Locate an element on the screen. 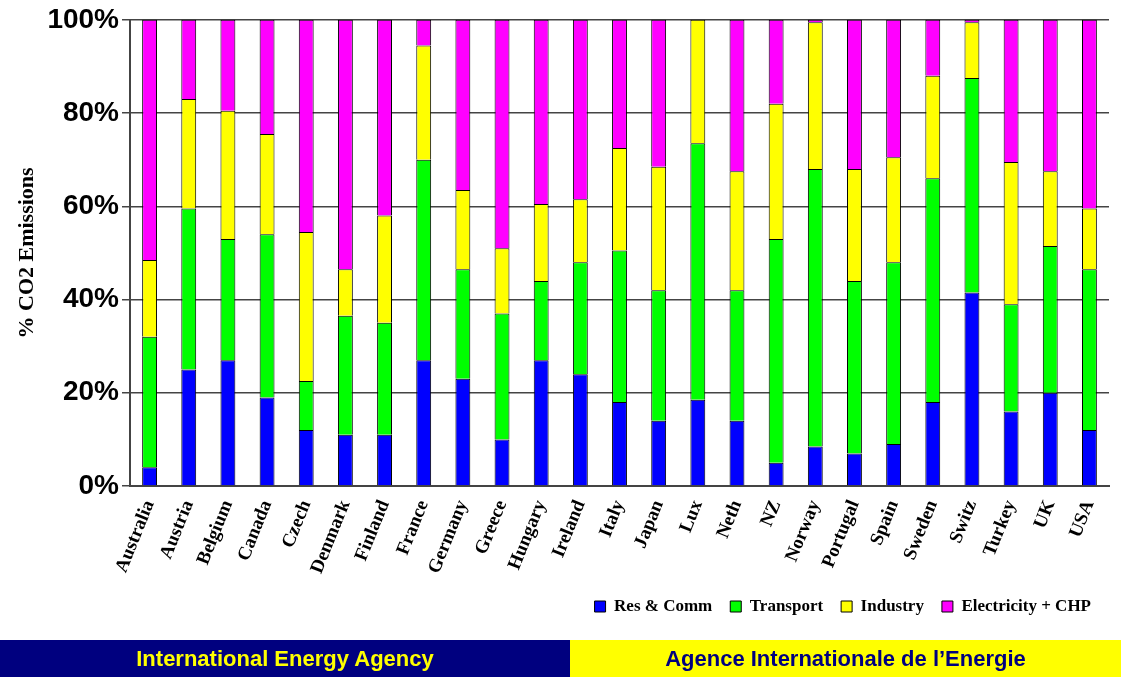 The width and height of the screenshot is (1121, 677). x-tick-label: Greece is located at coordinates (490, 527).